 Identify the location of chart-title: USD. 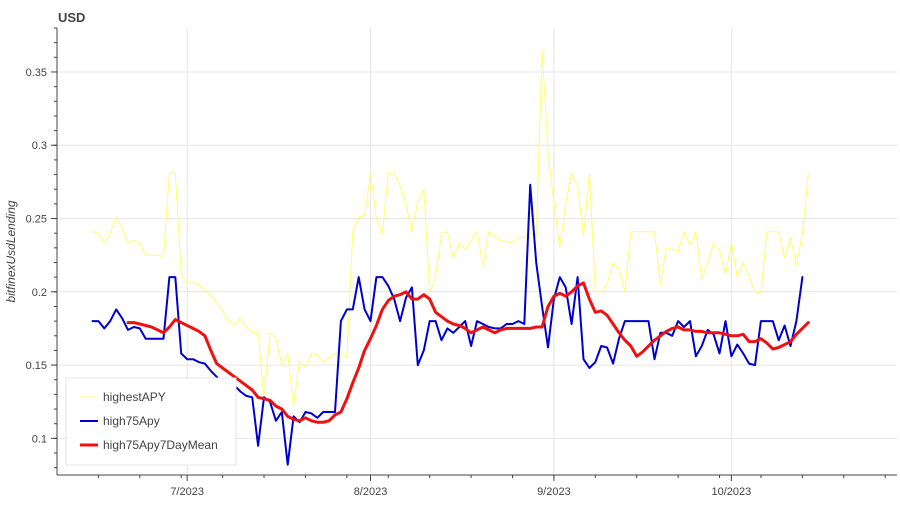
(71, 17).